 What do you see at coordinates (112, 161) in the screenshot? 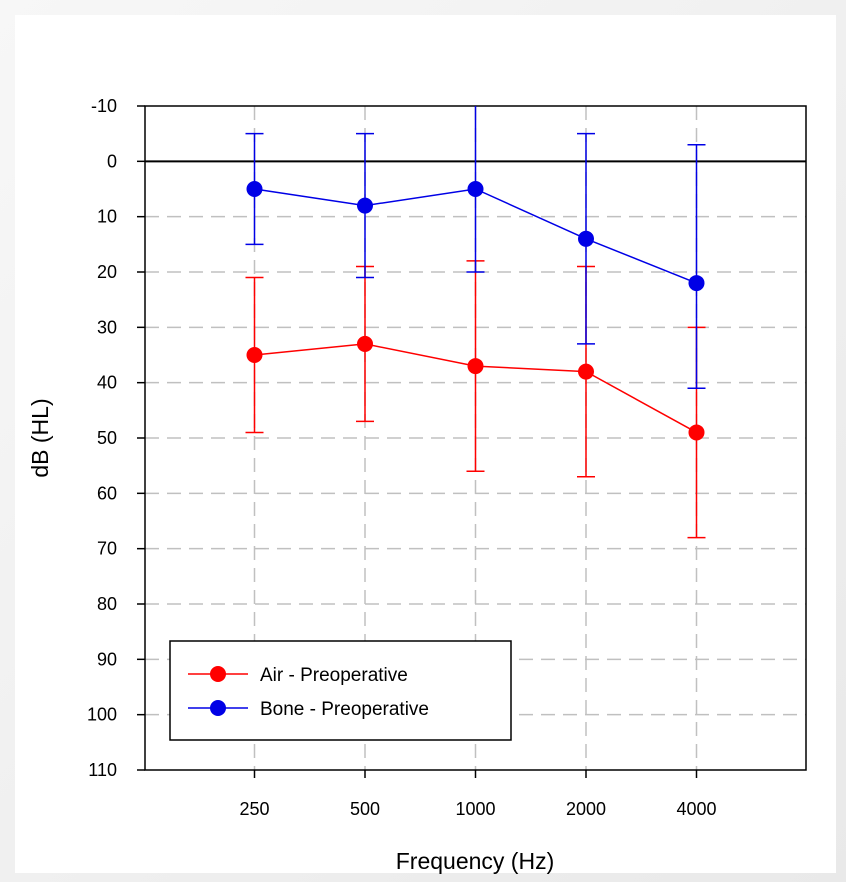
I see `y-tick-label: 0` at bounding box center [112, 161].